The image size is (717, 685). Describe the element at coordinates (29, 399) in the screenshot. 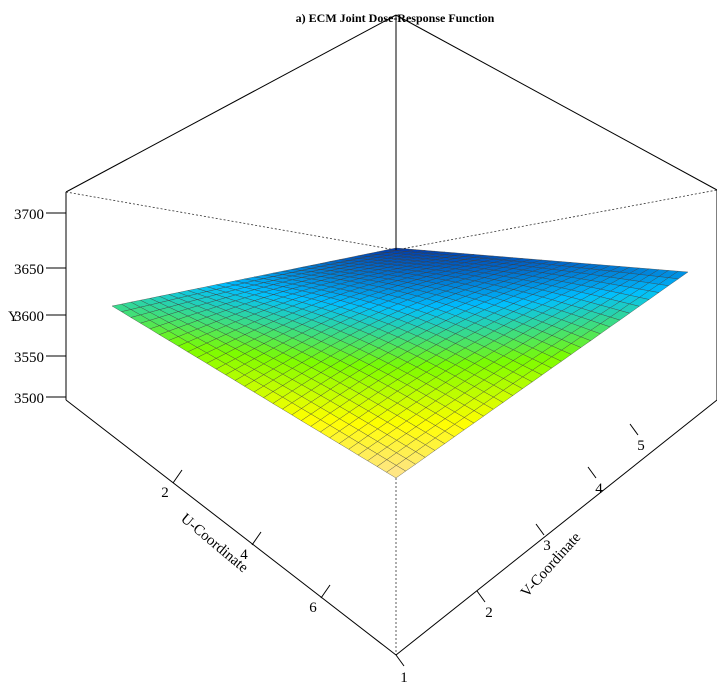

I see `z-tick-label-3500: 3500` at that location.